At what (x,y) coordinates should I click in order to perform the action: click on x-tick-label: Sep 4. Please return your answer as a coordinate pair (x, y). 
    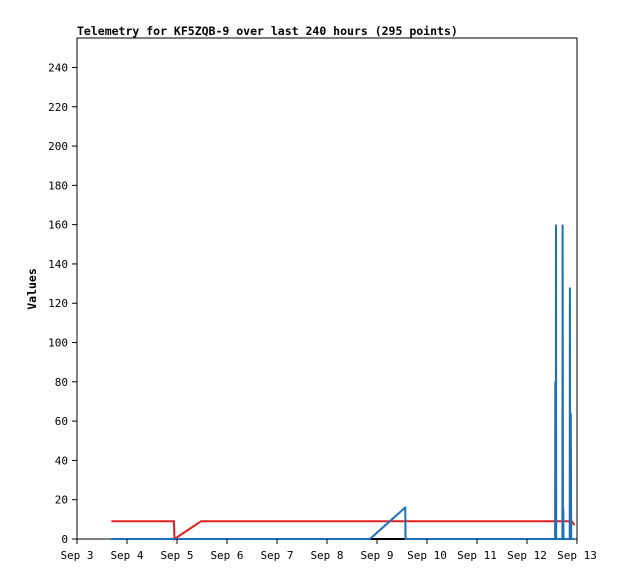
    Looking at the image, I should click on (126, 555).